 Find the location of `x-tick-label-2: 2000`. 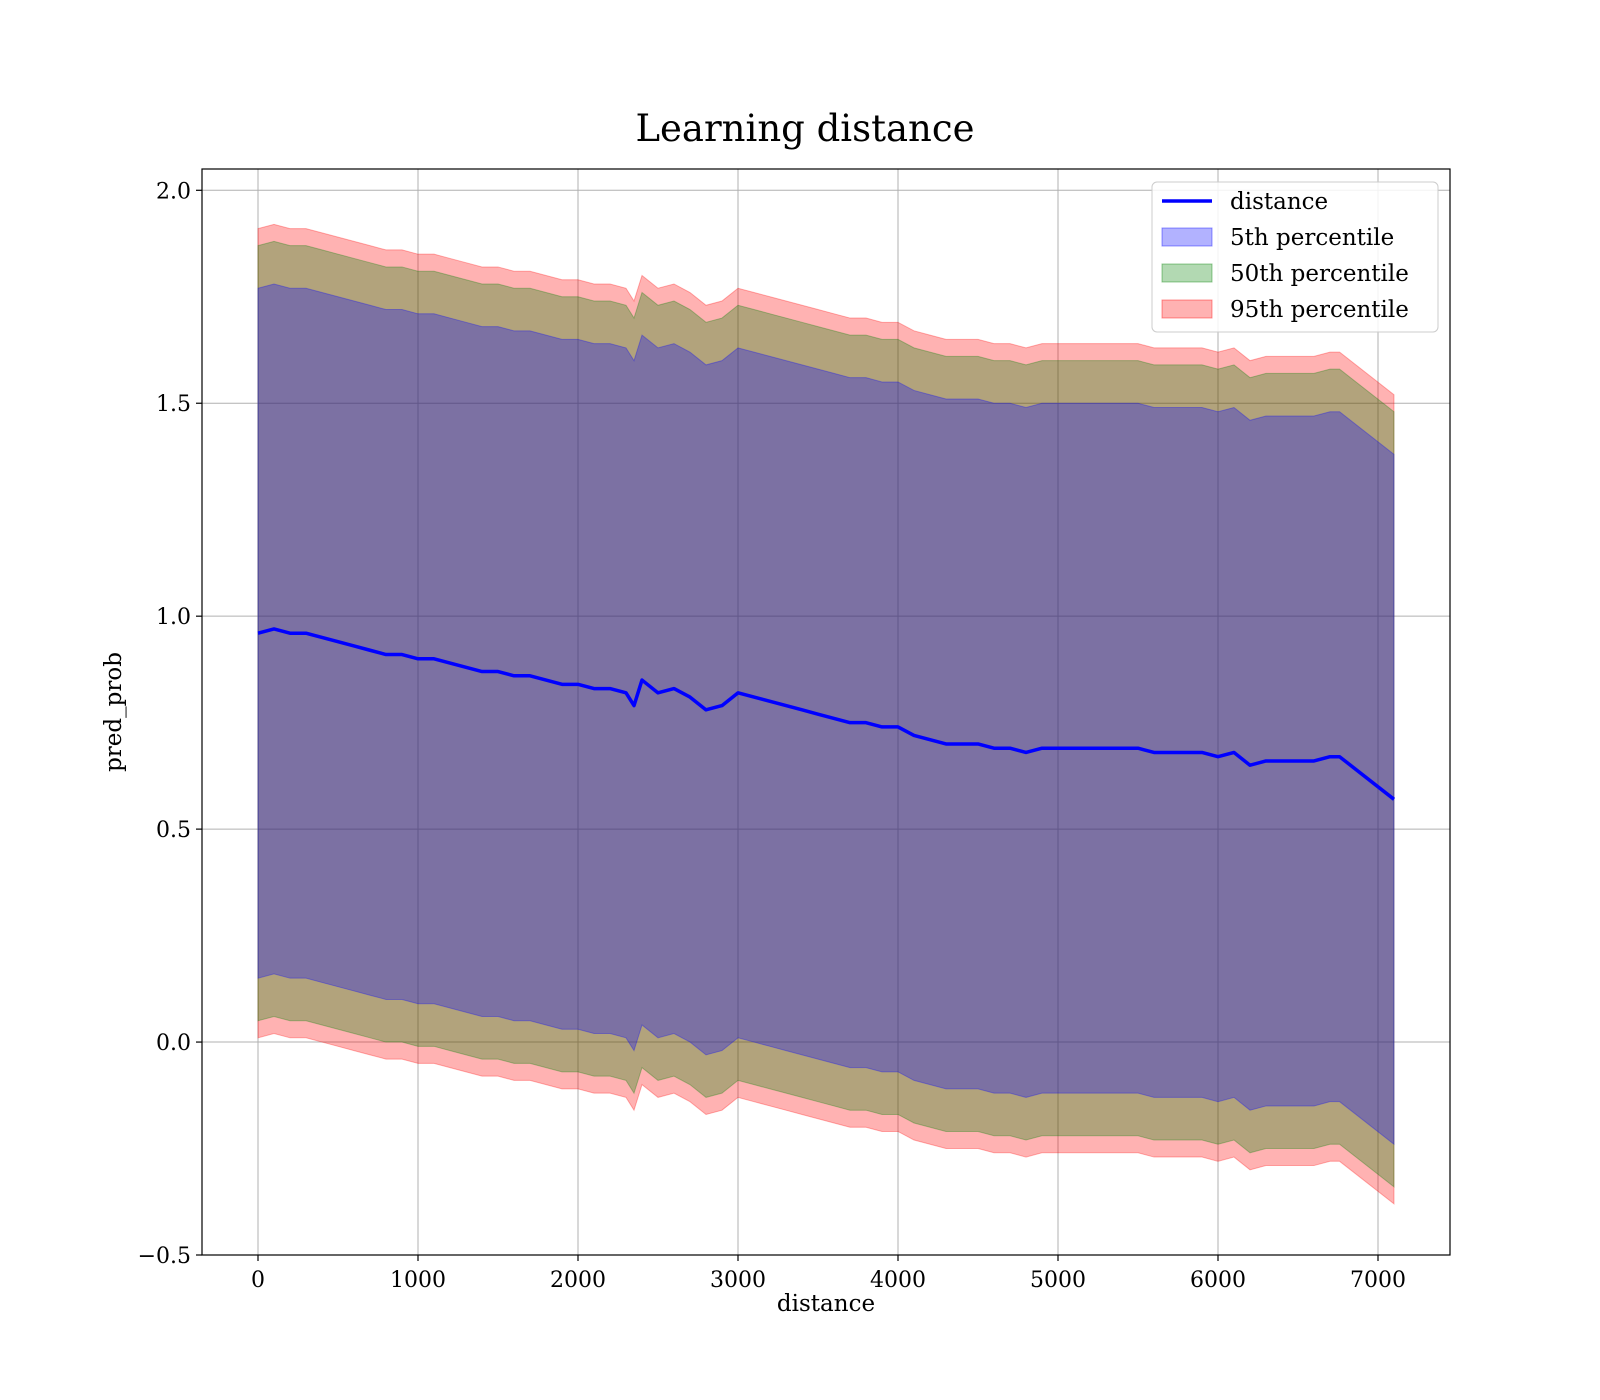

x-tick-label-2: 2000 is located at coordinates (578, 1280).